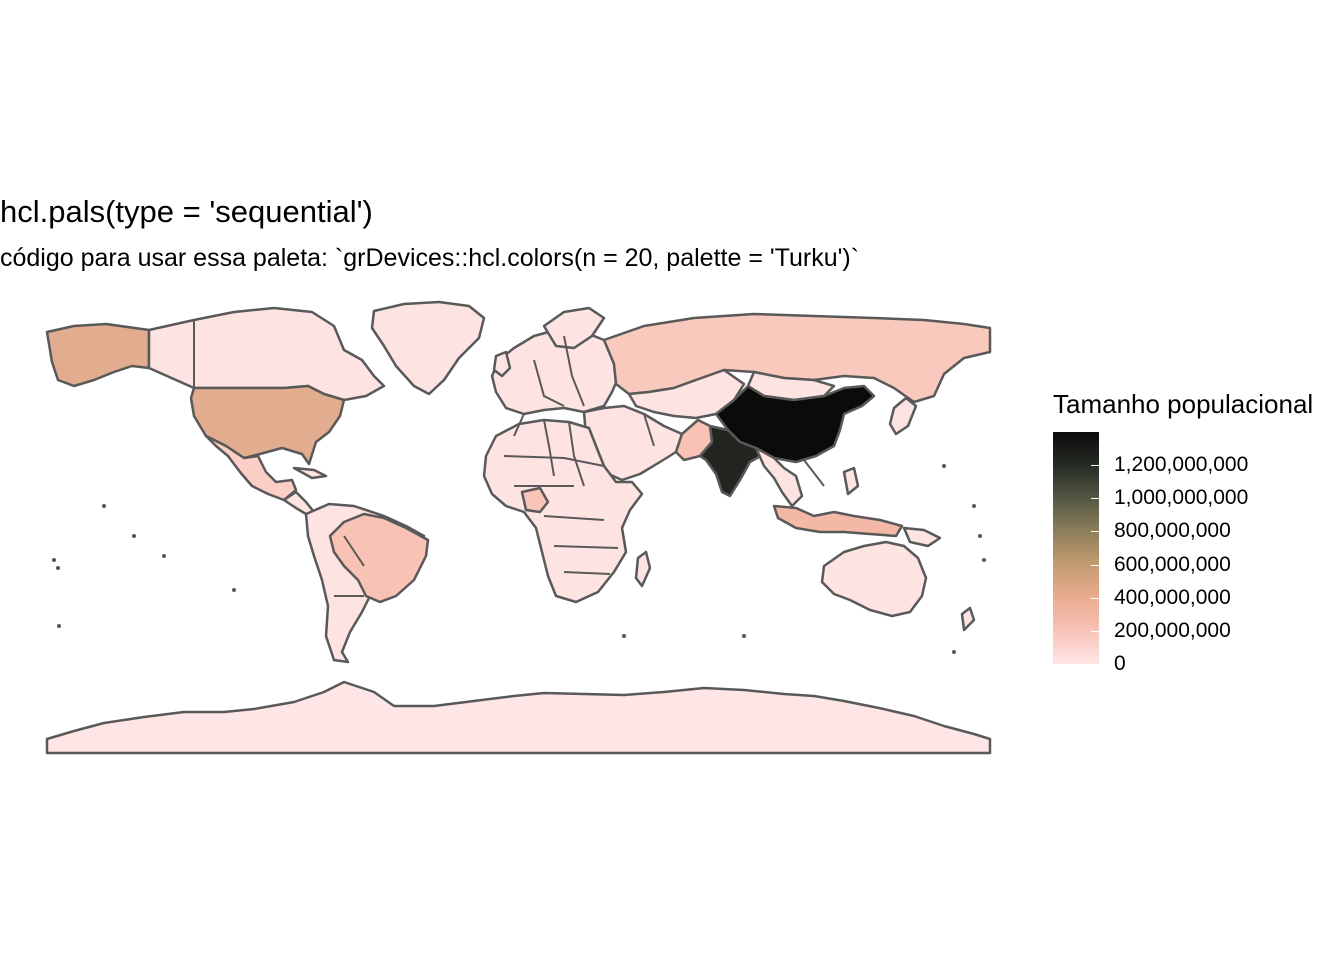  Describe the element at coordinates (1172, 630) in the screenshot. I see `legend-label: 200,000,000` at that location.